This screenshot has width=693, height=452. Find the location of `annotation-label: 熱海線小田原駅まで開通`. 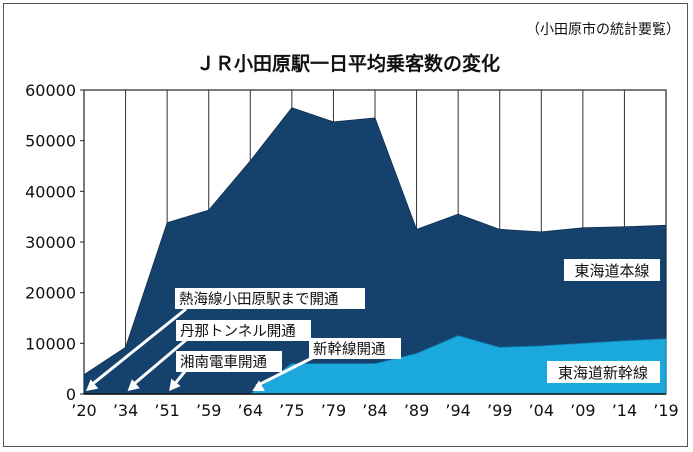

annotation-label: 熱海線小田原駅まで開通 is located at coordinates (259, 299).